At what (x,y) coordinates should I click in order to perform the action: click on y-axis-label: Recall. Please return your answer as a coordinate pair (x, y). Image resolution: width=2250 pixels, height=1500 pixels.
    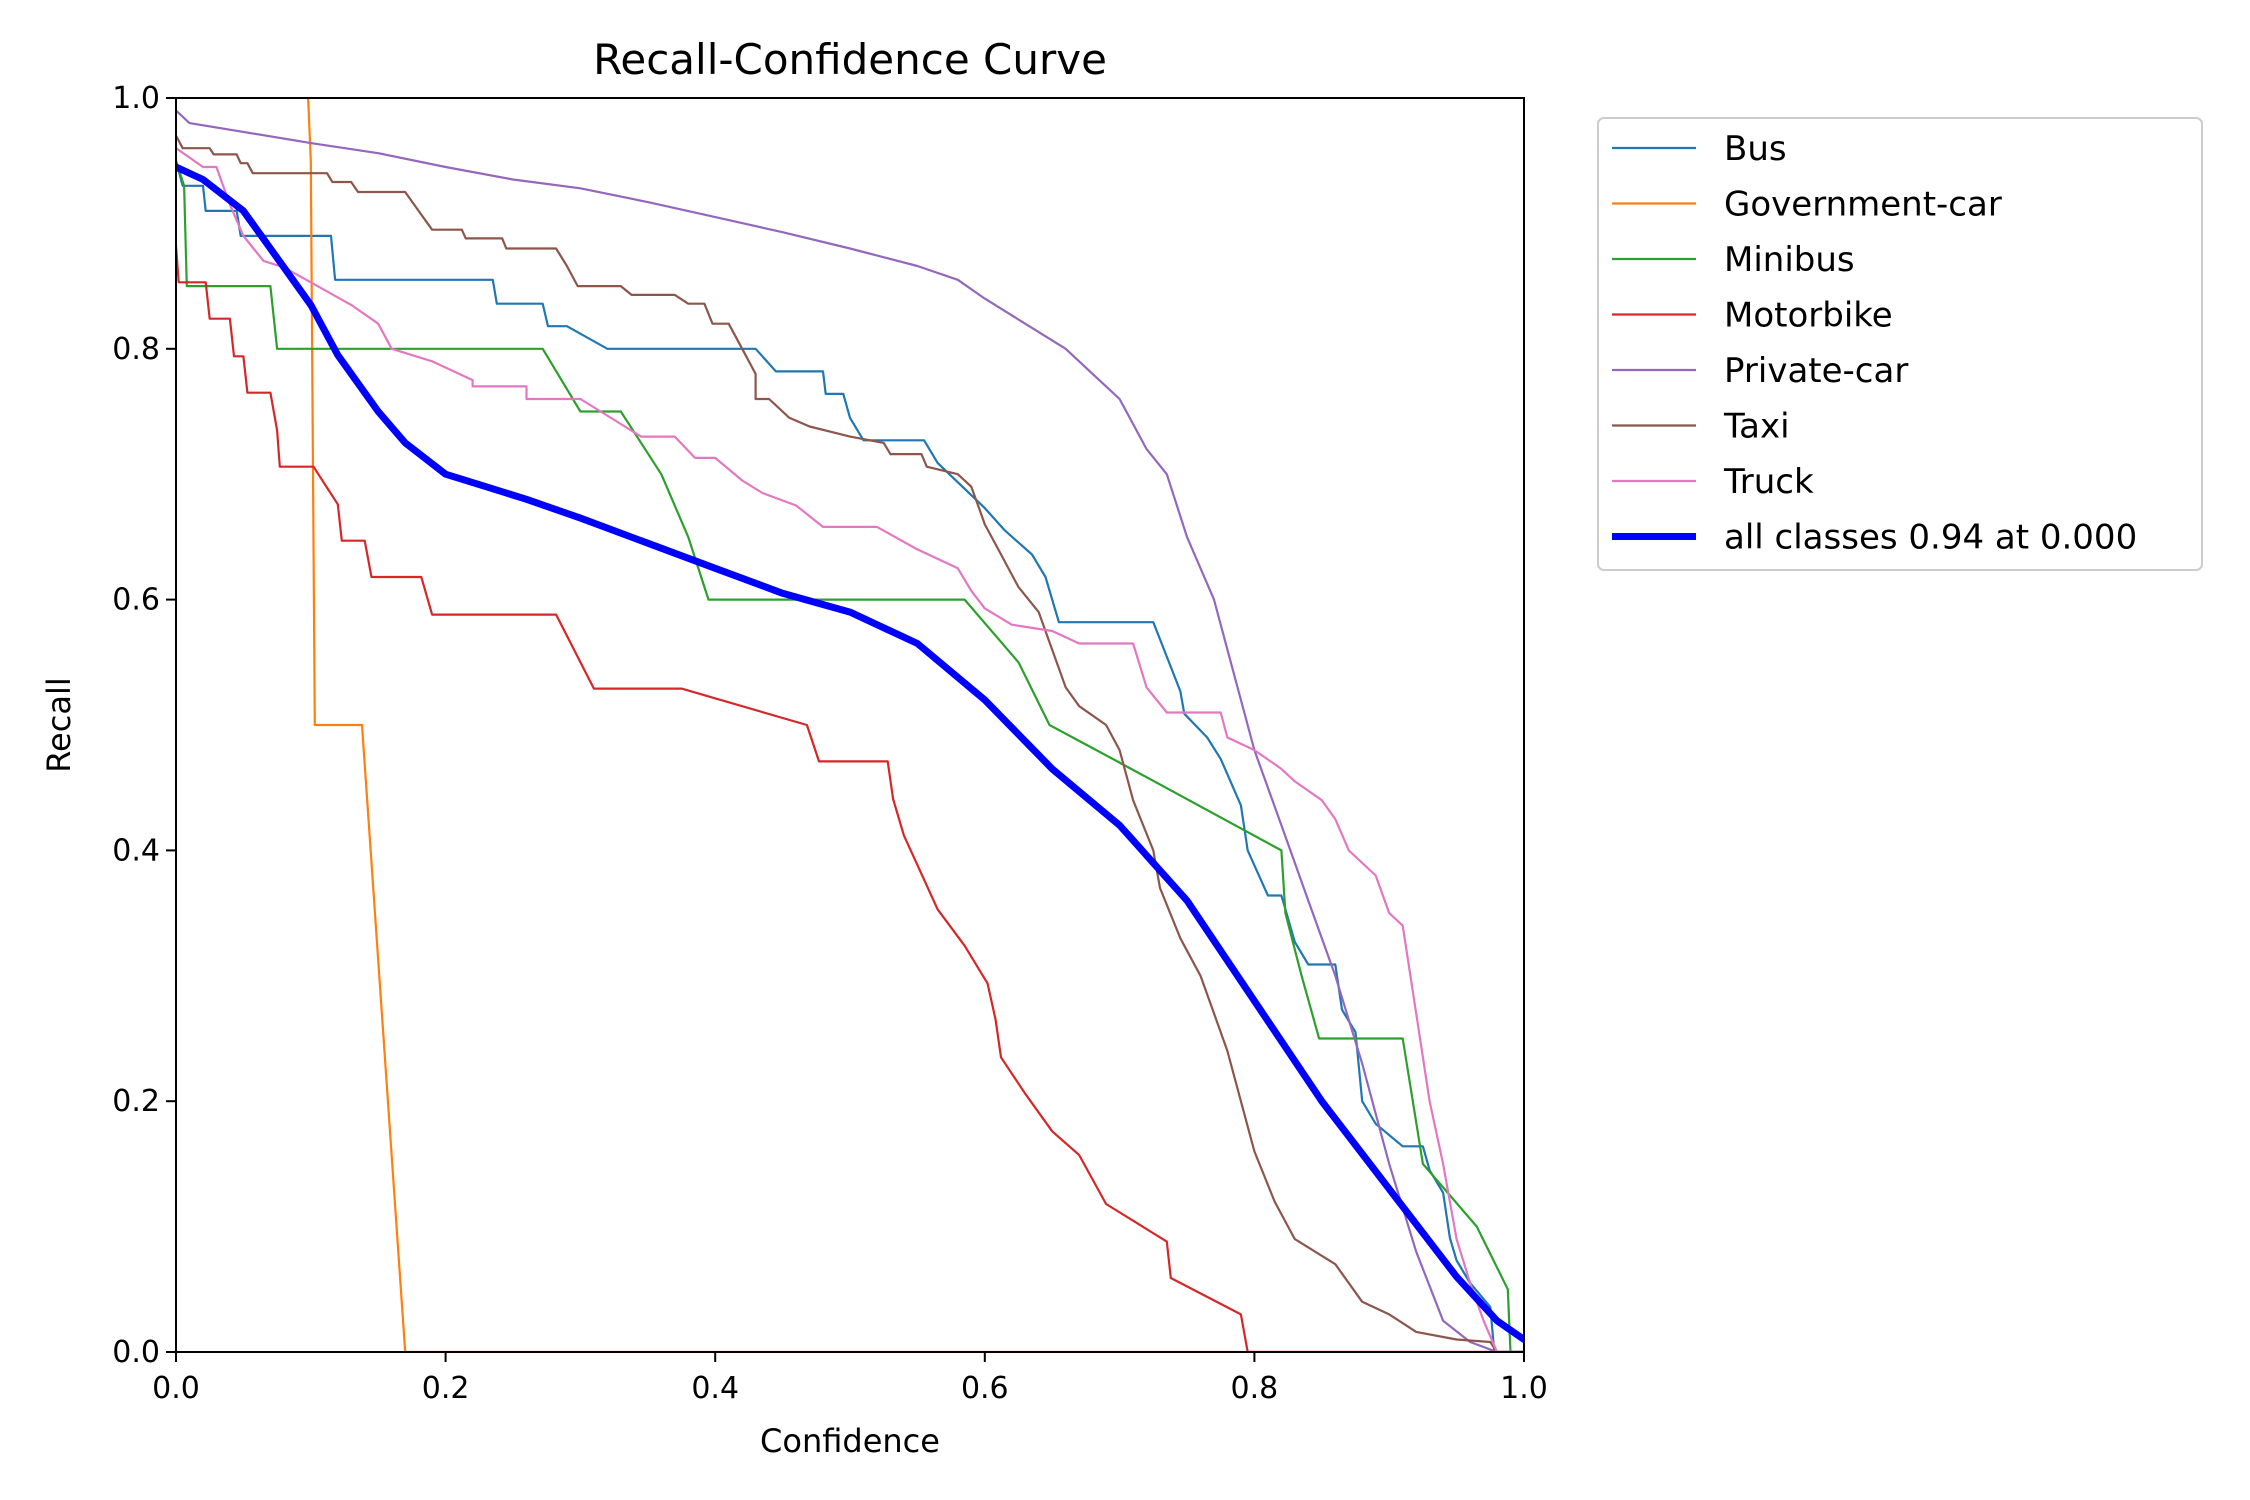
    Looking at the image, I should click on (59, 724).